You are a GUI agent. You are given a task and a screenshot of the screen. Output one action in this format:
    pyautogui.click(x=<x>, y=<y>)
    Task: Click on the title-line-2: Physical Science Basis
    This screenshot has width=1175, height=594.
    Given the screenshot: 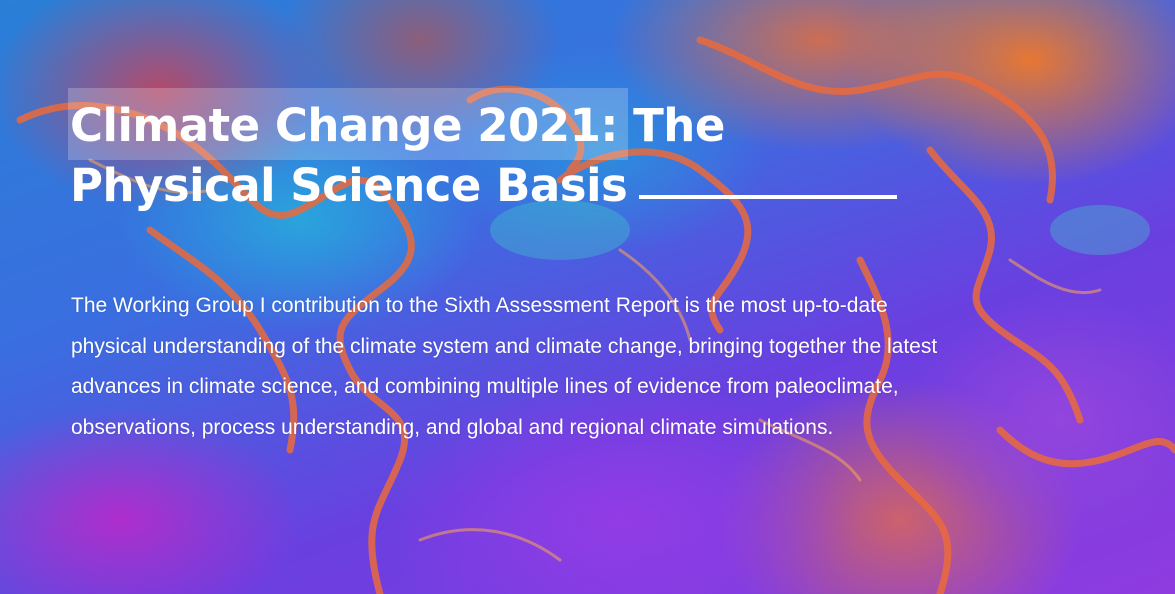 What is the action you would take?
    pyautogui.click(x=349, y=185)
    